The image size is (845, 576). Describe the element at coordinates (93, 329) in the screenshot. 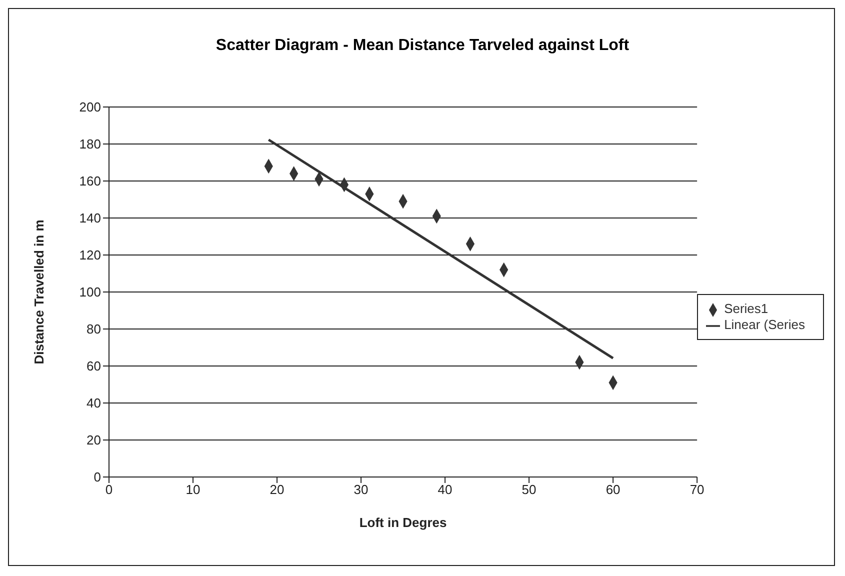

I see `y-tick-label: 80` at that location.